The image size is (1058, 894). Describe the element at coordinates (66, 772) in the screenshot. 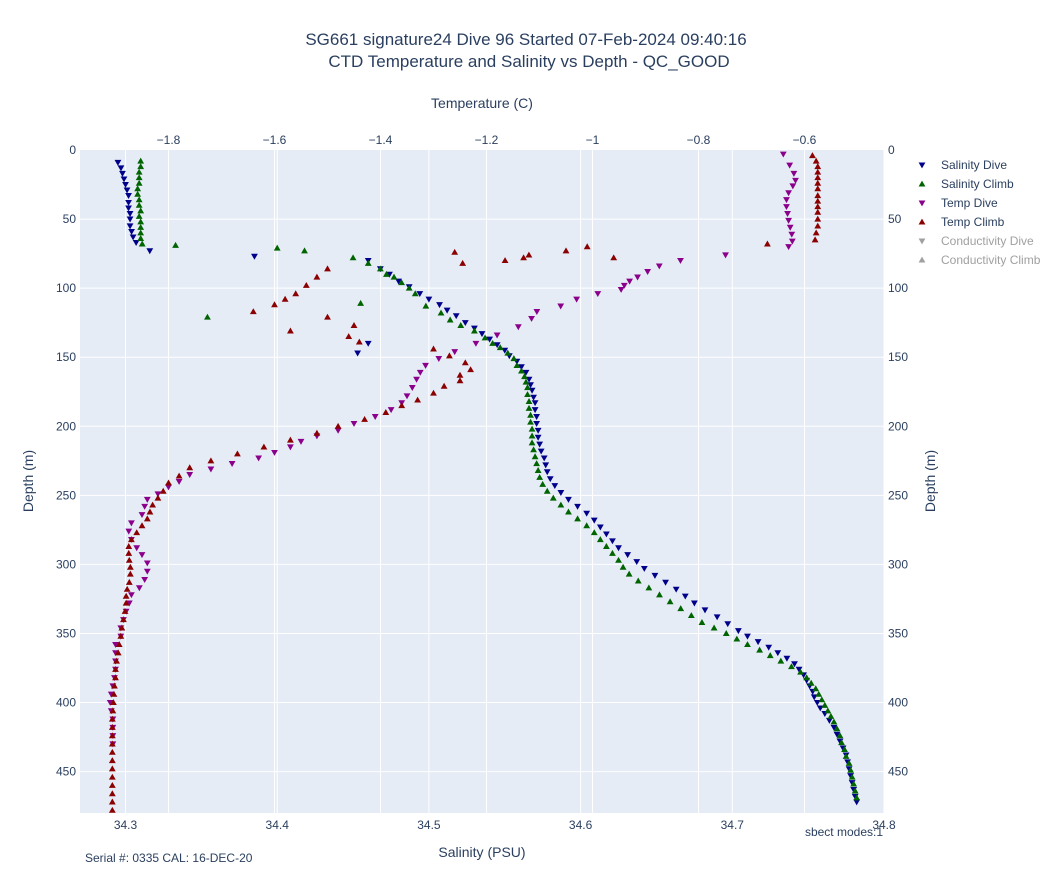

I see `depth-tick-left: 450` at that location.